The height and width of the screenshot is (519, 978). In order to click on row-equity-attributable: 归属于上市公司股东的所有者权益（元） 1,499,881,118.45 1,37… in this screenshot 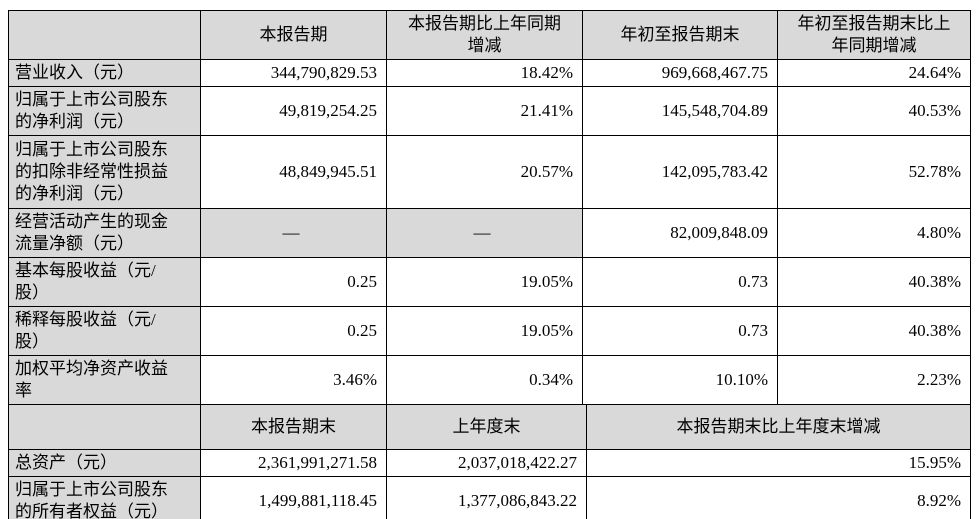, I will do `click(489, 497)`.